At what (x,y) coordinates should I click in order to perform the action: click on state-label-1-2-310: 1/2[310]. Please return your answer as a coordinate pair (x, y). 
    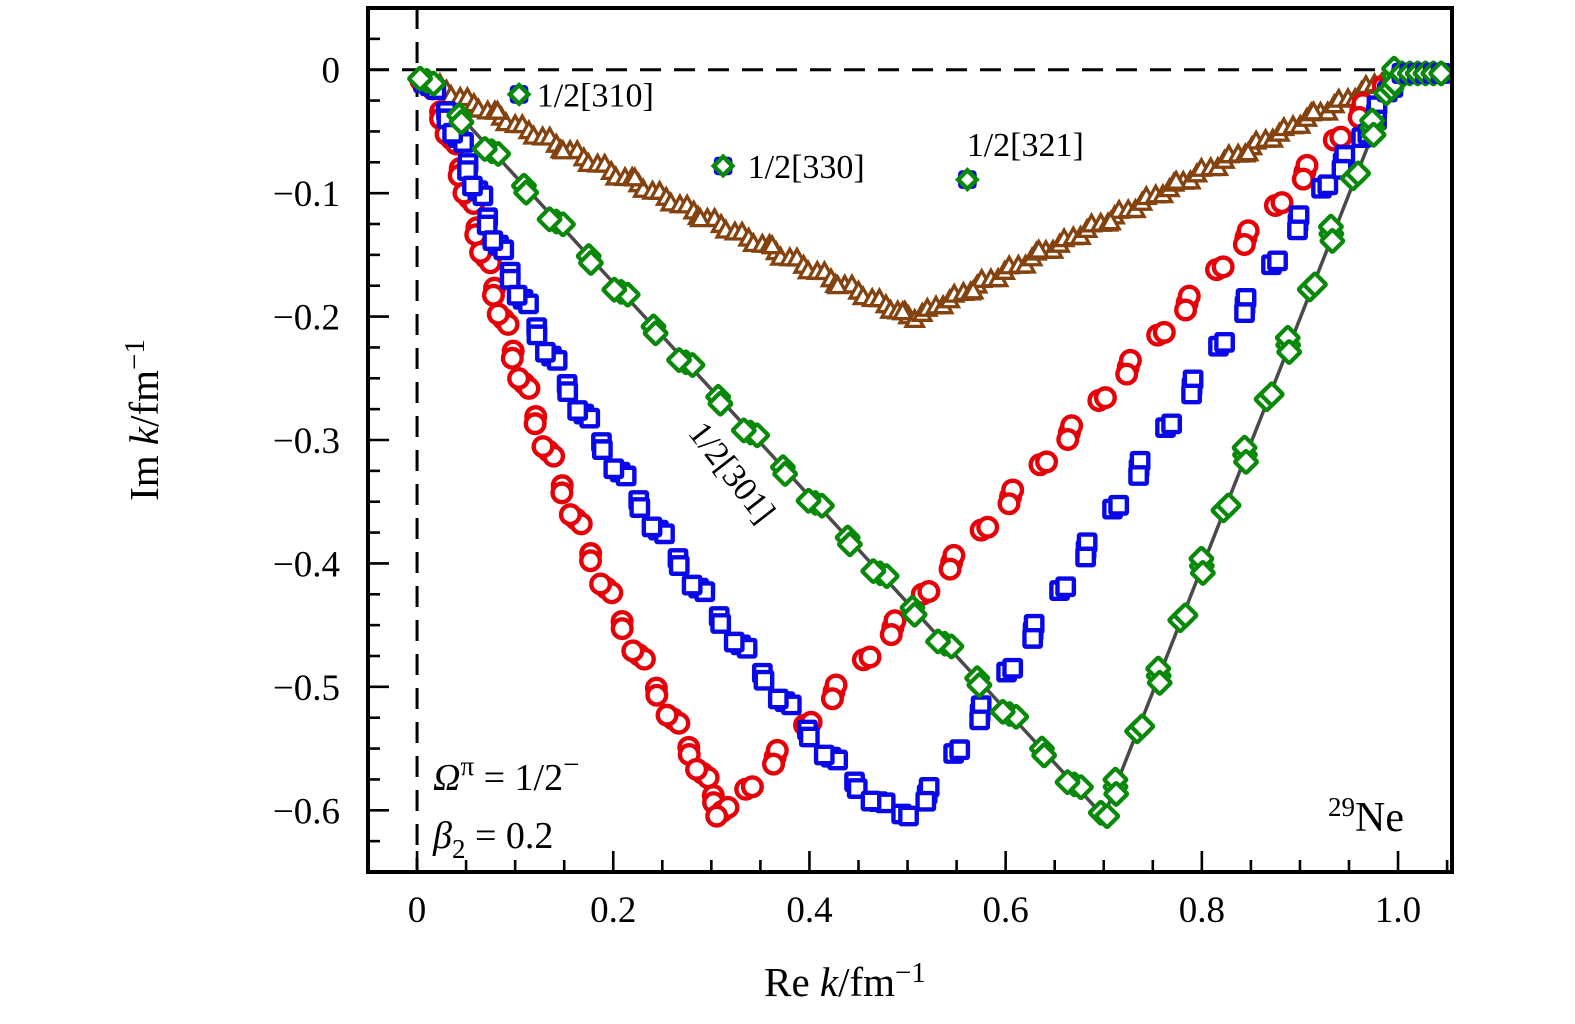
    Looking at the image, I should click on (595, 95).